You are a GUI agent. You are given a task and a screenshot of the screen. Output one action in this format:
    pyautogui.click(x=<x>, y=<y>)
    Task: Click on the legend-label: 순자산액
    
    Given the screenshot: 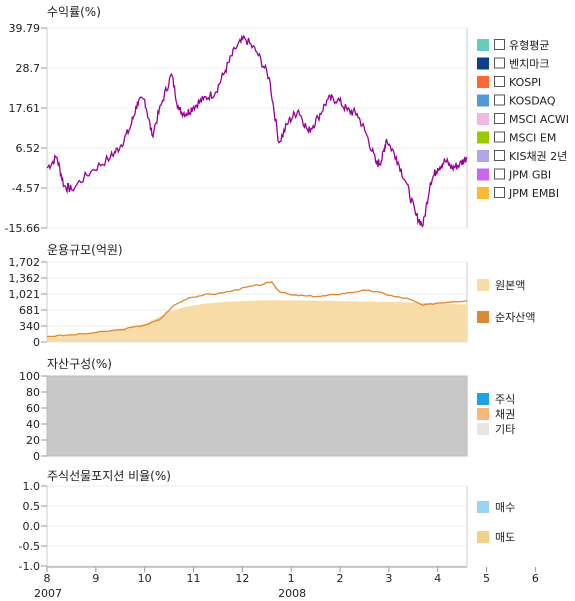 What is the action you would take?
    pyautogui.click(x=515, y=317)
    